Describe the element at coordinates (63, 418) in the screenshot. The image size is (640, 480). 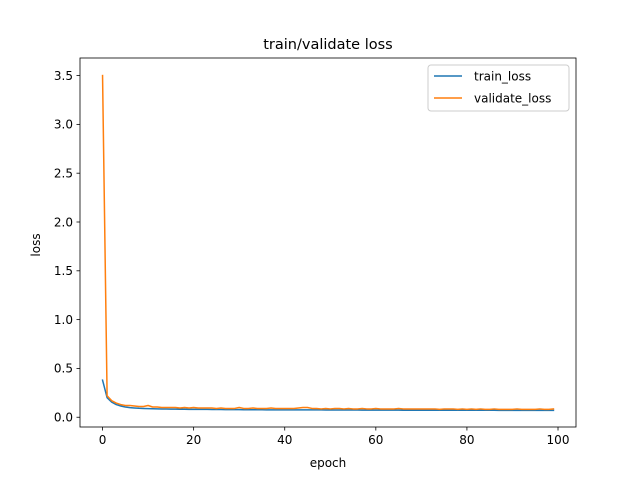
I see `y-tick-label: 0.0` at that location.